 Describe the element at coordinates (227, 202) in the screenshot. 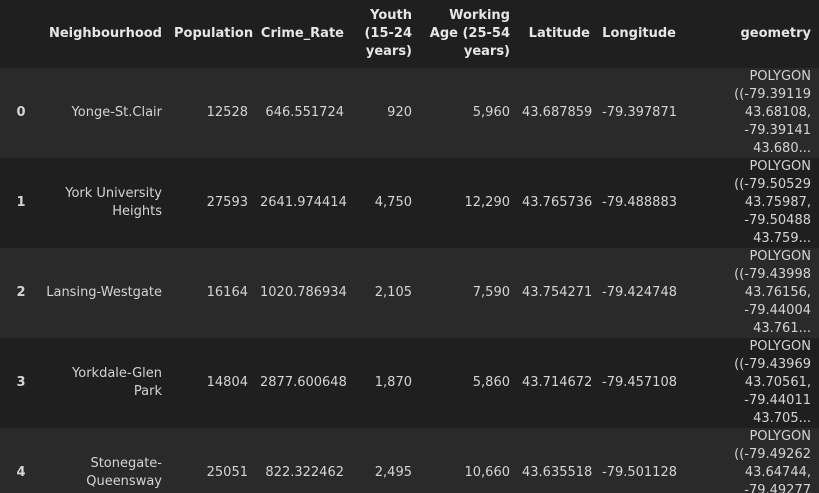

I see `cell-population: 27593` at that location.